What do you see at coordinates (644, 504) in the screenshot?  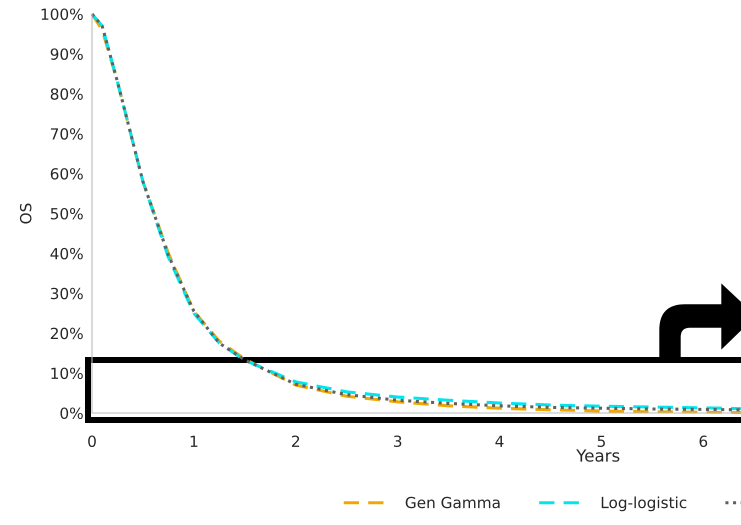 I see `legend-label: Log-logistic` at bounding box center [644, 504].